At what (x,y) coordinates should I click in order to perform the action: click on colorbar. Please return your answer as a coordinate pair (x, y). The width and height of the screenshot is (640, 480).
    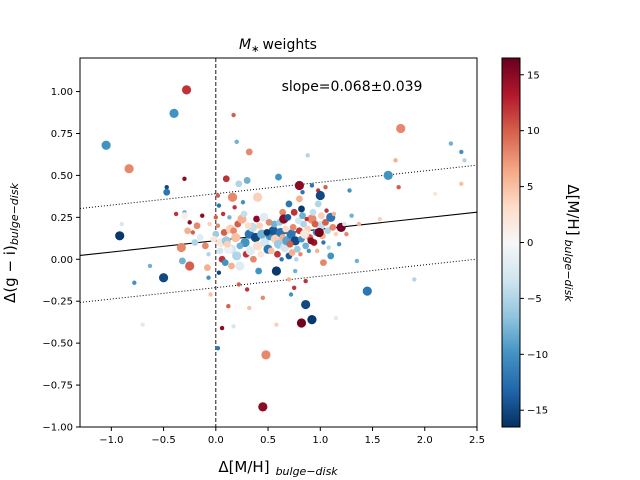
    Looking at the image, I should click on (511, 242).